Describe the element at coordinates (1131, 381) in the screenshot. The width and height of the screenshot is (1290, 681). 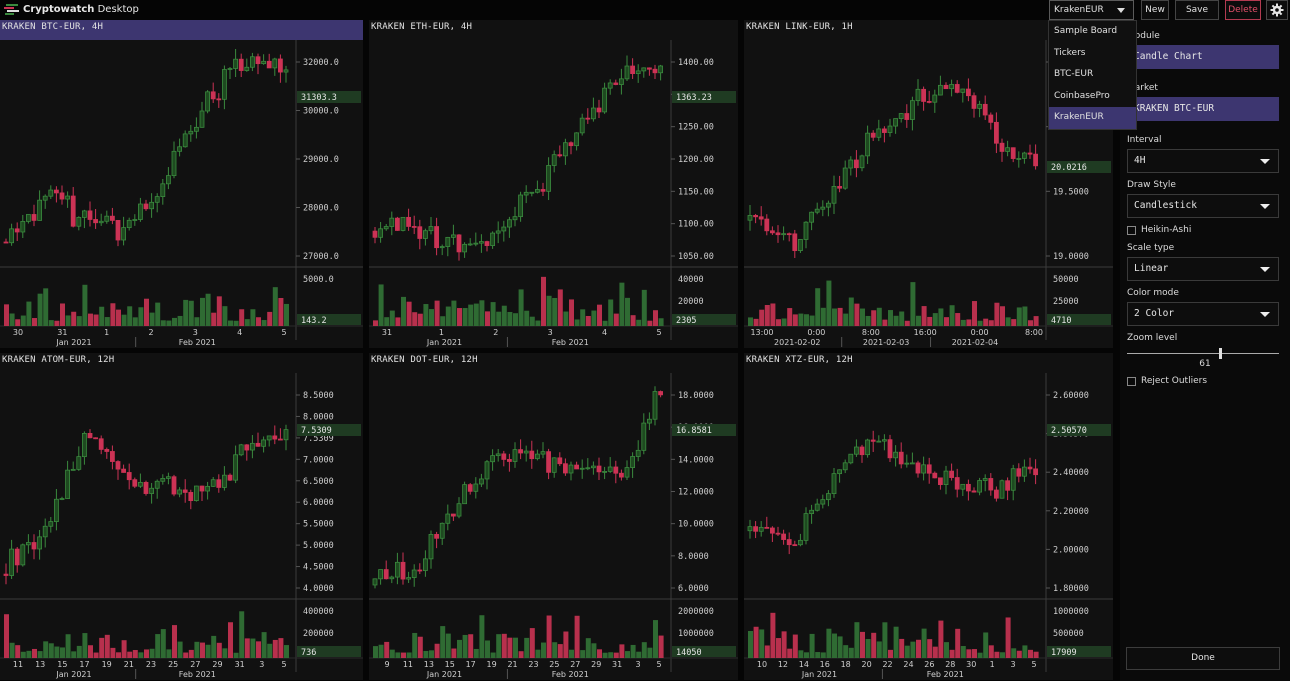
I see `reject-outliers-checkbox` at that location.